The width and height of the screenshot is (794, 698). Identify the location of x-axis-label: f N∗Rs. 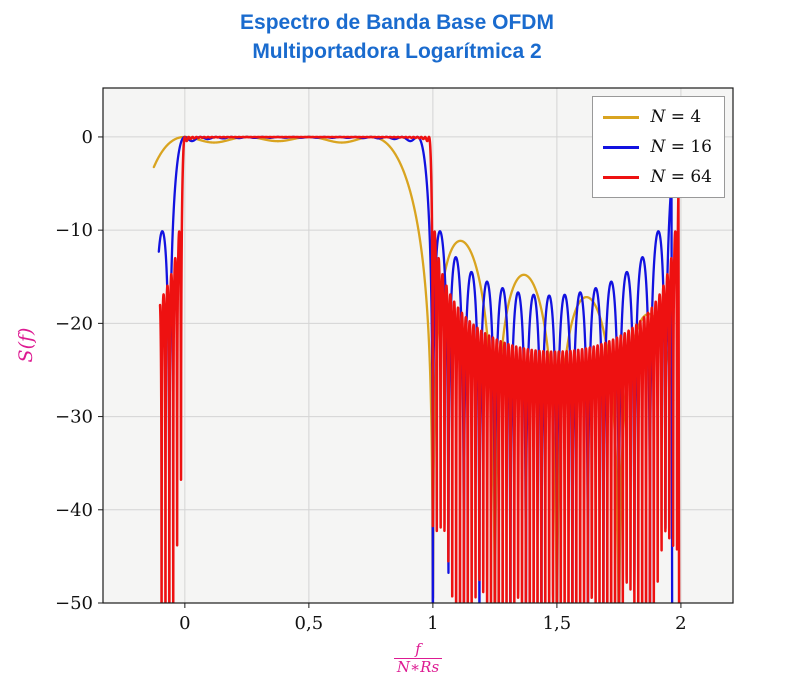
(407, 658).